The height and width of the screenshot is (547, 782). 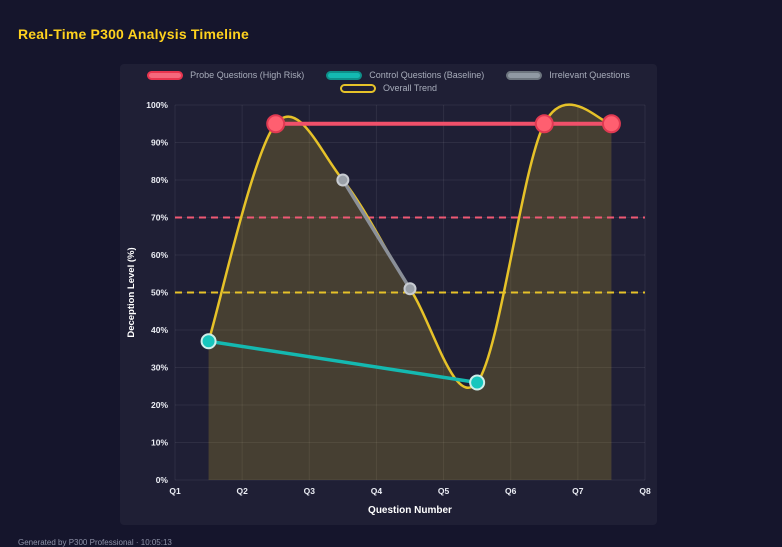 I want to click on y-tick-label: 40%, so click(x=159, y=330).